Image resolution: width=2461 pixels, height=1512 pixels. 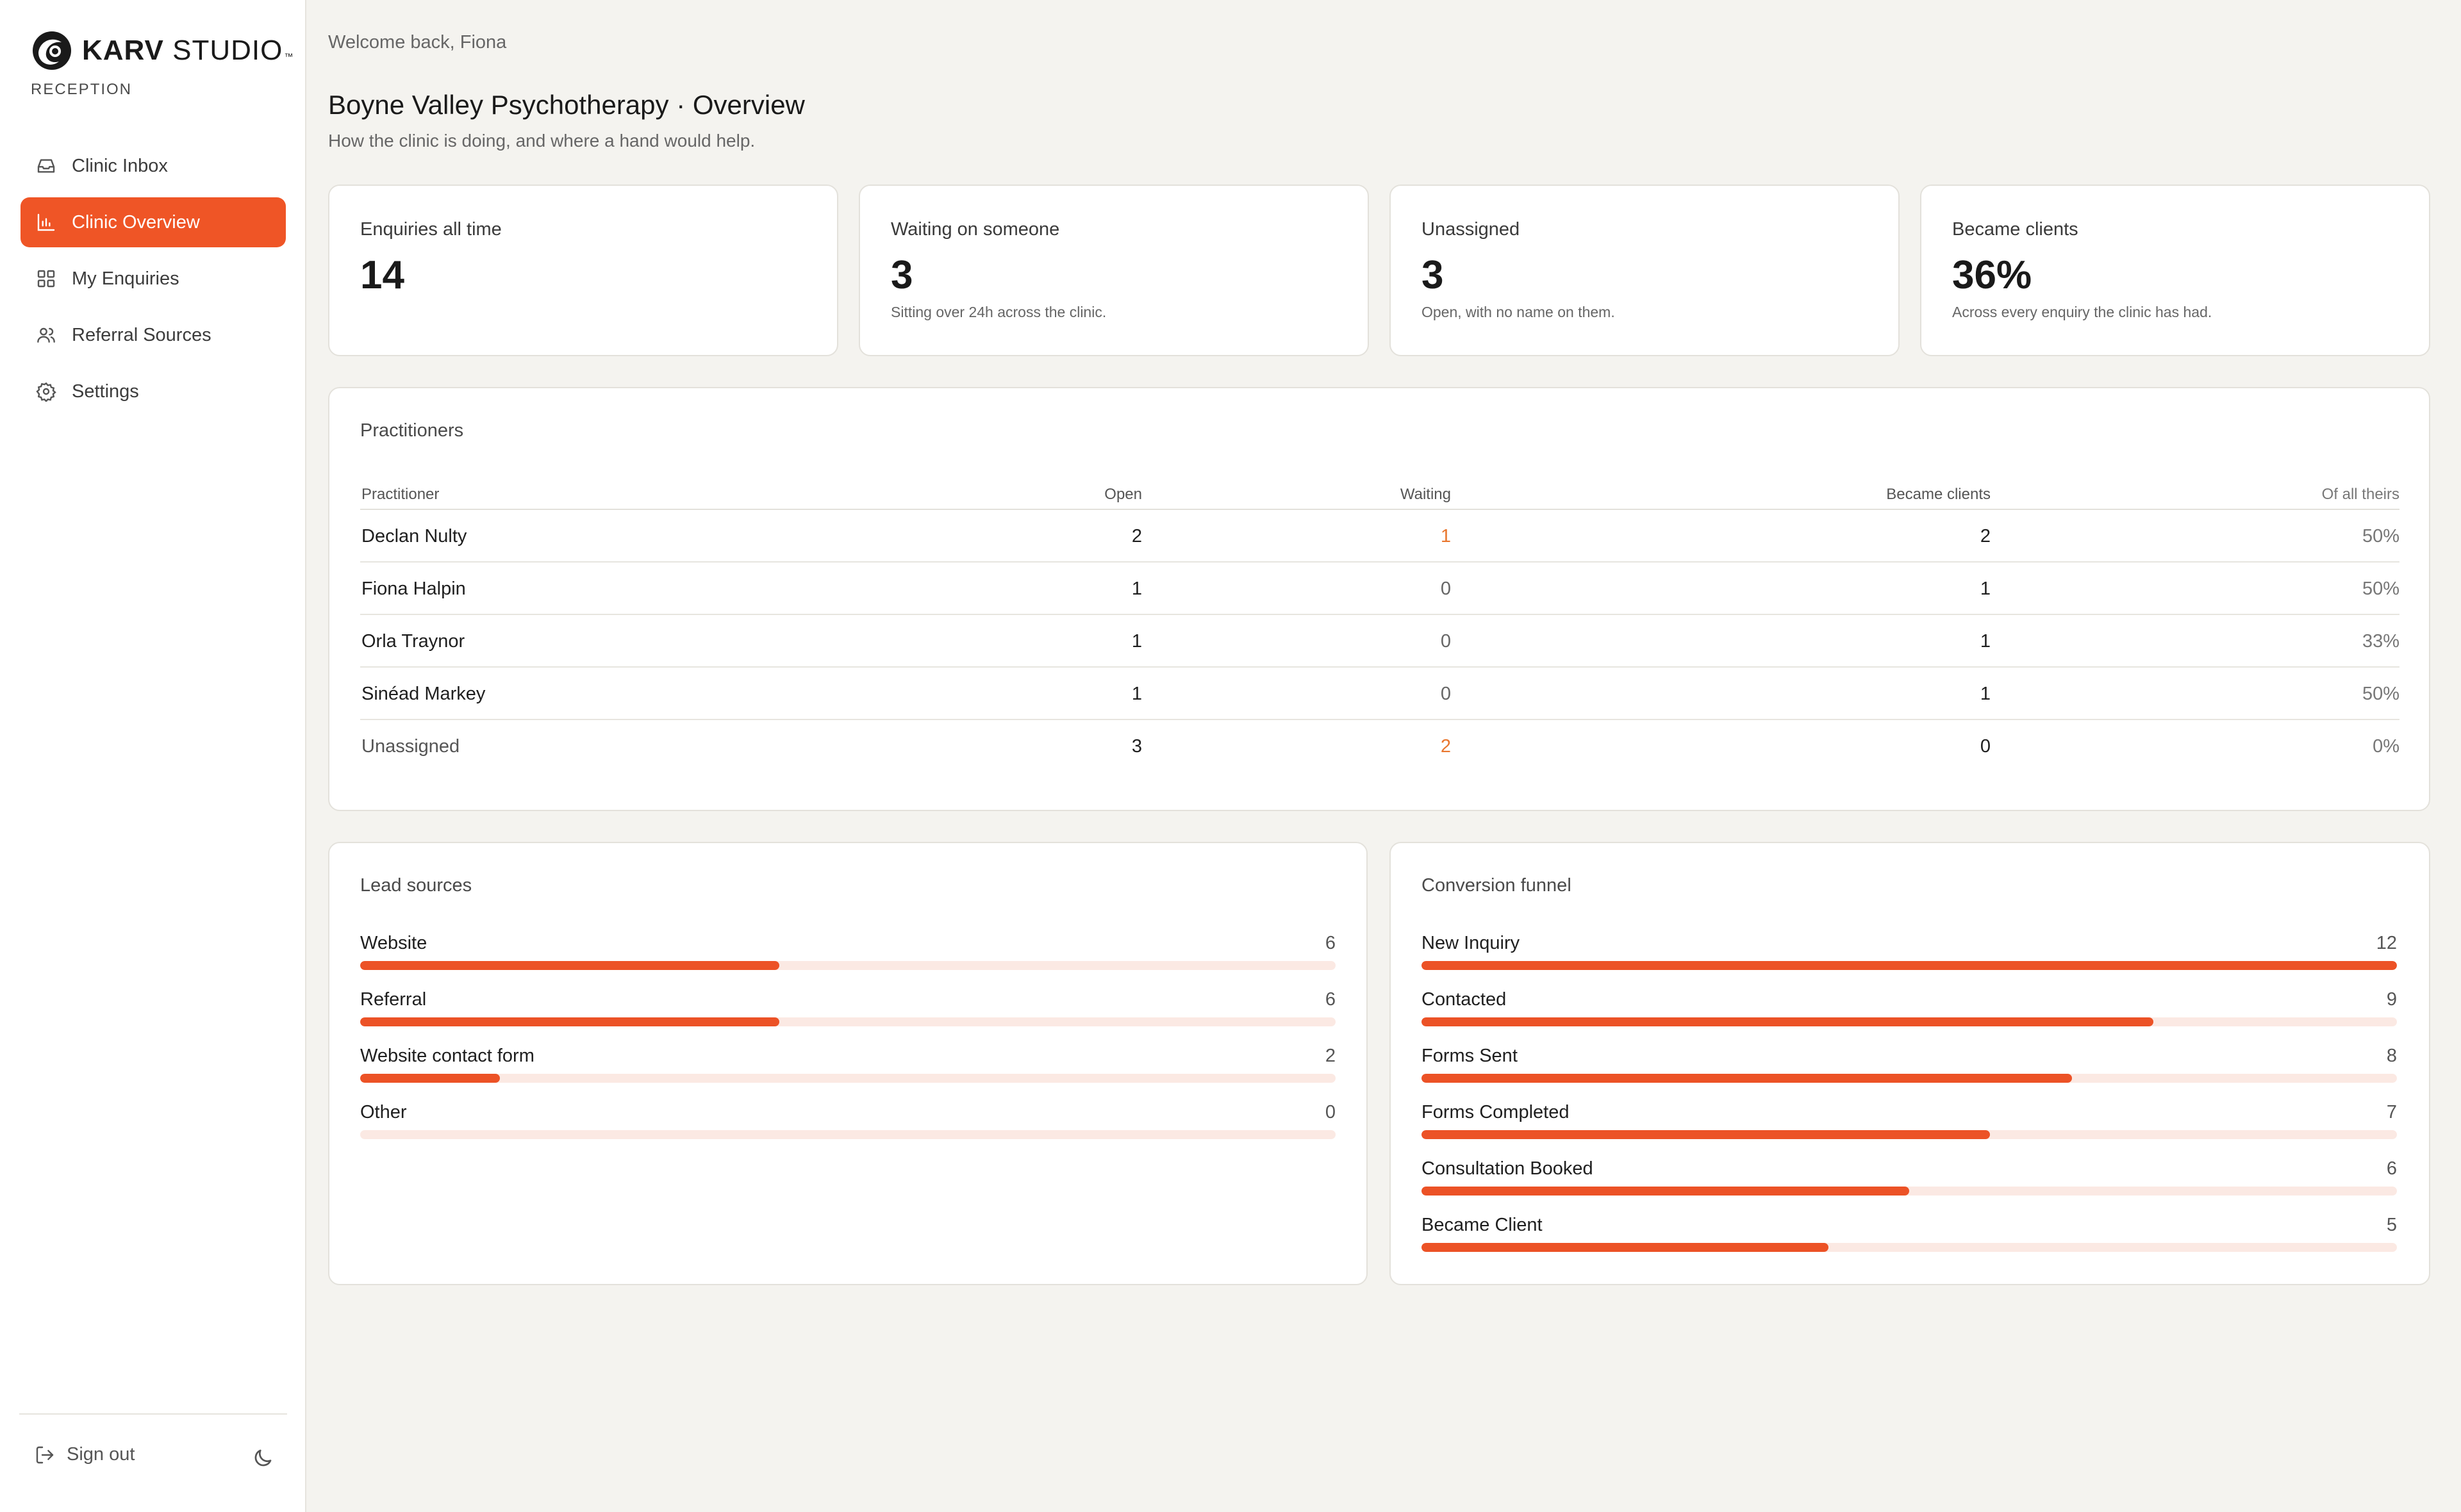 I want to click on bar-count: 5, so click(x=2391, y=1225).